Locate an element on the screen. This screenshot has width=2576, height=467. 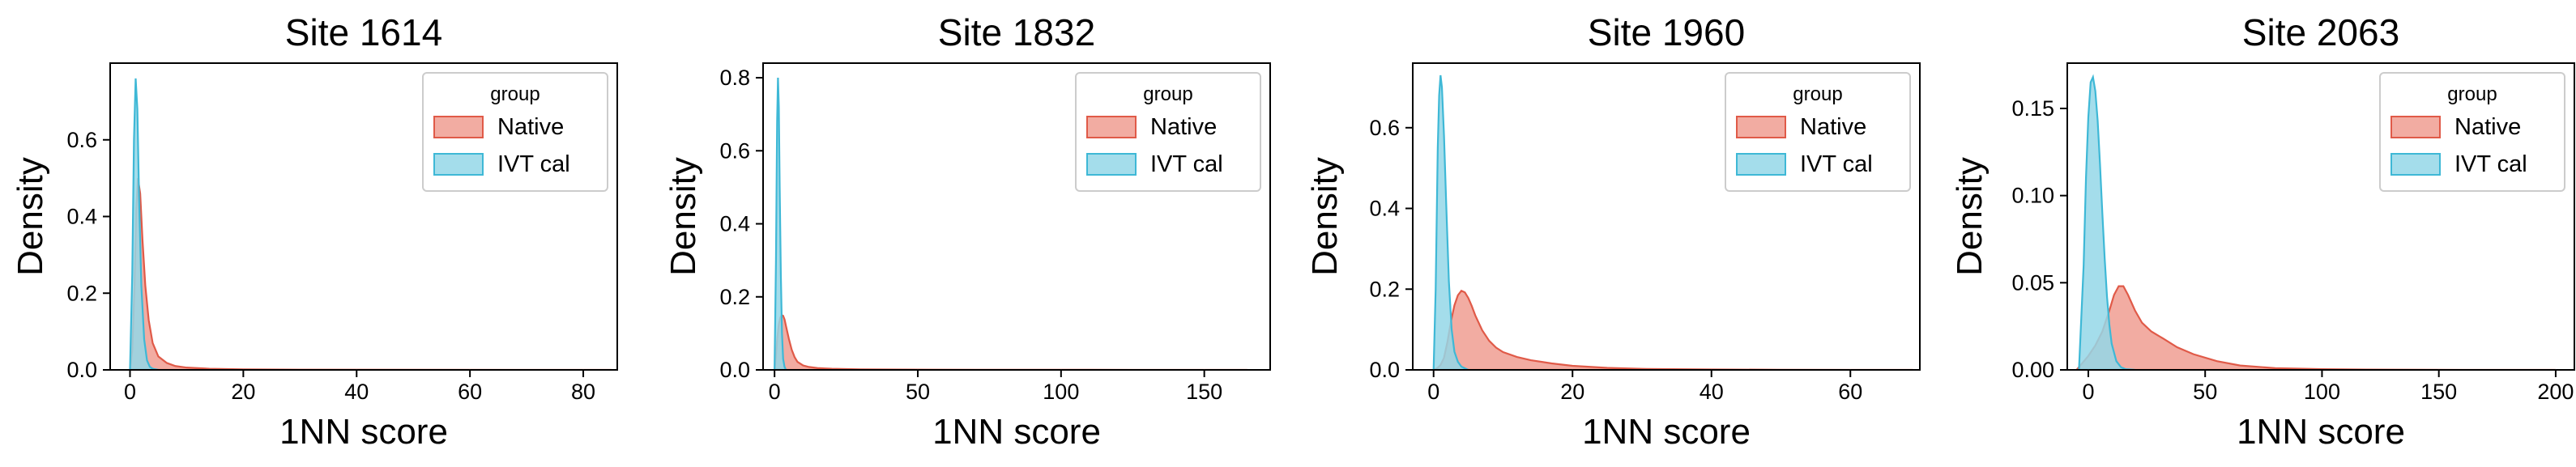
y-tick-label: 0.8 is located at coordinates (734, 78).